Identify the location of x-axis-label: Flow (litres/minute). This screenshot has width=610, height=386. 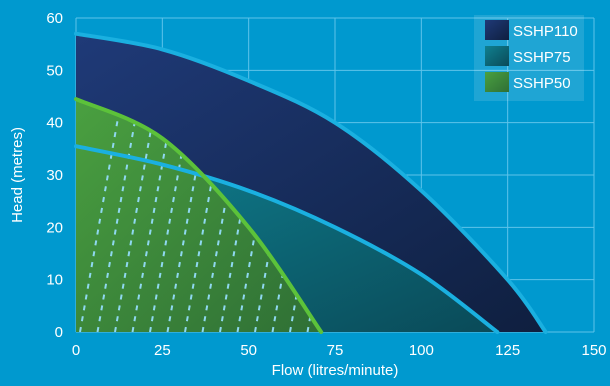
(335, 370).